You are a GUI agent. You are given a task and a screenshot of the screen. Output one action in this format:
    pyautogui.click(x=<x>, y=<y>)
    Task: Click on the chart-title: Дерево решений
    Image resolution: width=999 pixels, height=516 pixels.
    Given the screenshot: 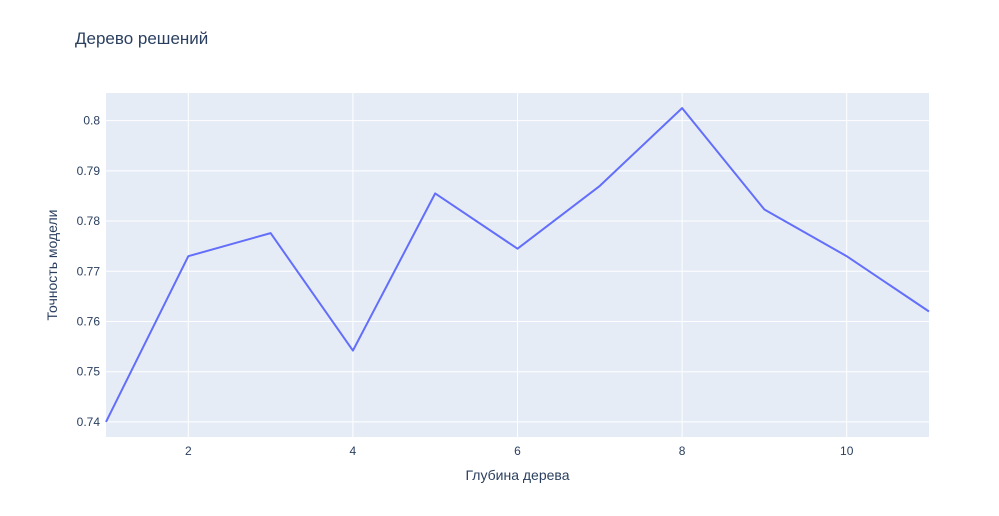 What is the action you would take?
    pyautogui.click(x=141, y=38)
    